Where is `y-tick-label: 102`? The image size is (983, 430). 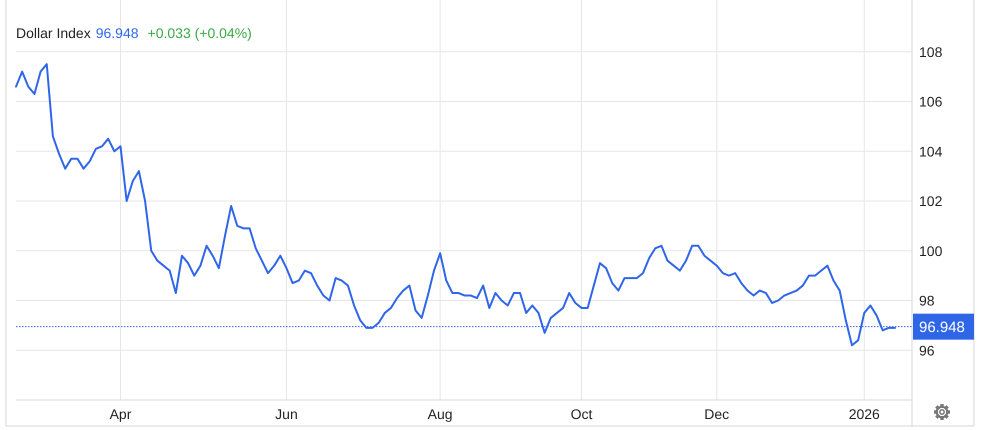
y-tick-label: 102 is located at coordinates (931, 201).